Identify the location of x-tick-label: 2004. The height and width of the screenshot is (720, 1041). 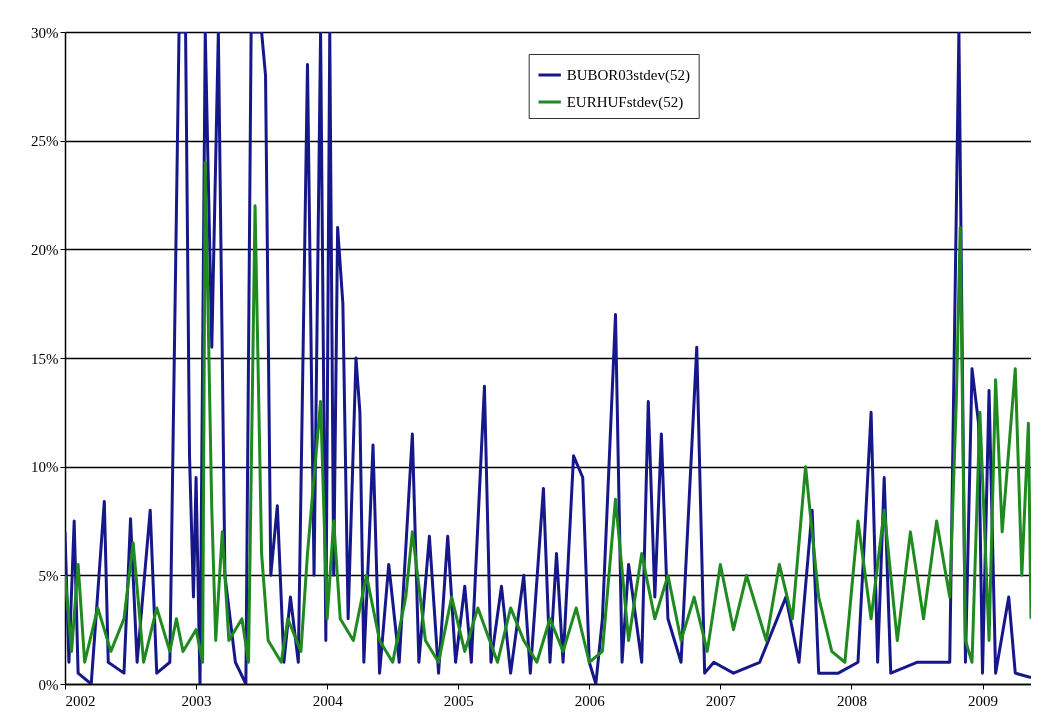
(328, 700).